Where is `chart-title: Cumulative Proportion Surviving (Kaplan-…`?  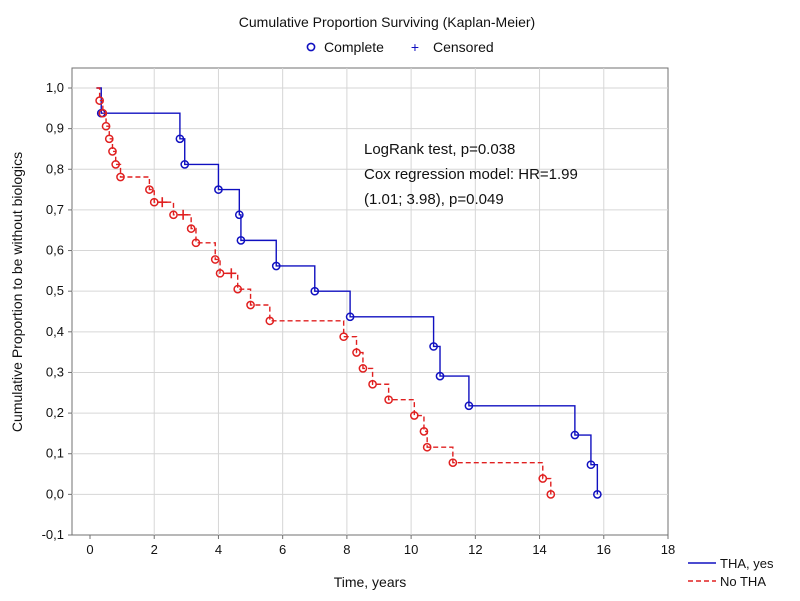 chart-title: Cumulative Proportion Surviving (Kaplan-… is located at coordinates (387, 22).